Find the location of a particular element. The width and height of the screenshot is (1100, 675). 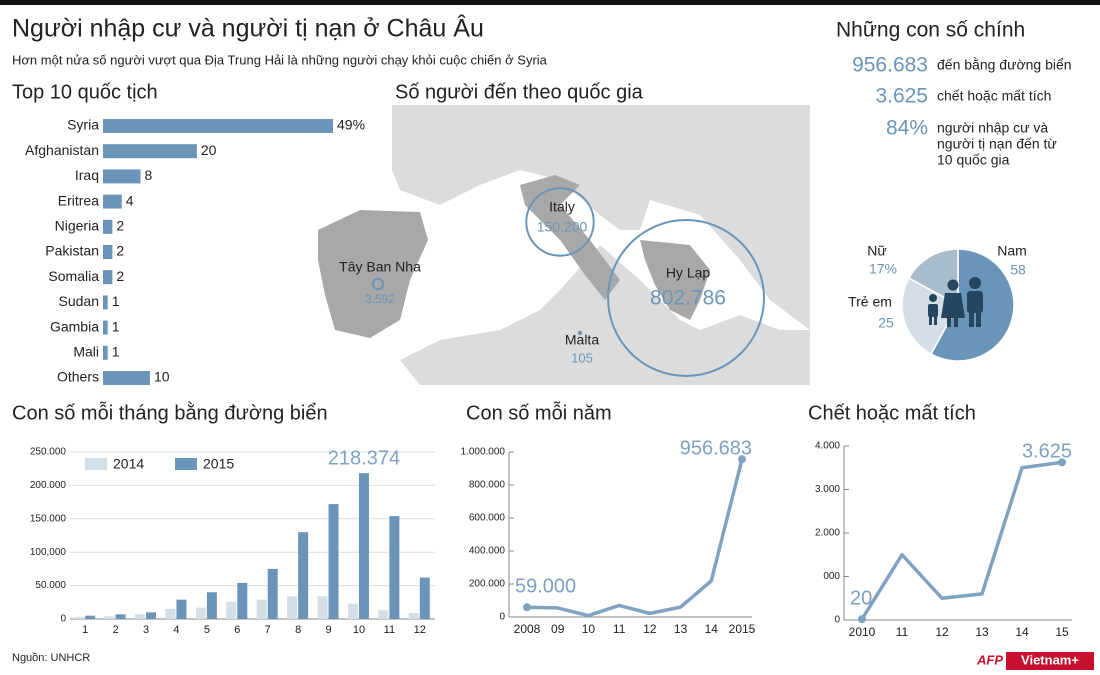

region-value: 150.200 is located at coordinates (562, 227).